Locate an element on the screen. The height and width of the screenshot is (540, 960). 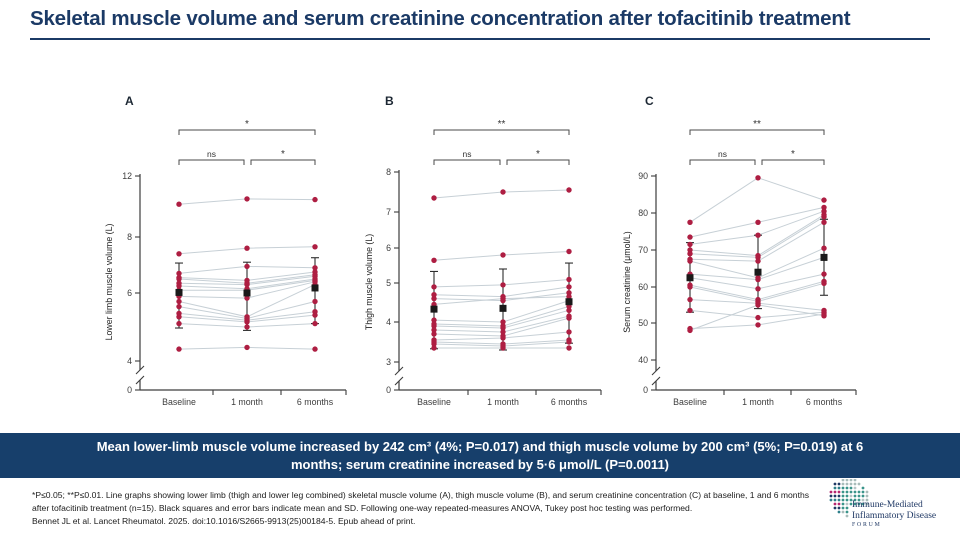
logo-line2: Inflammatory Disease is located at coordinates (894, 515).